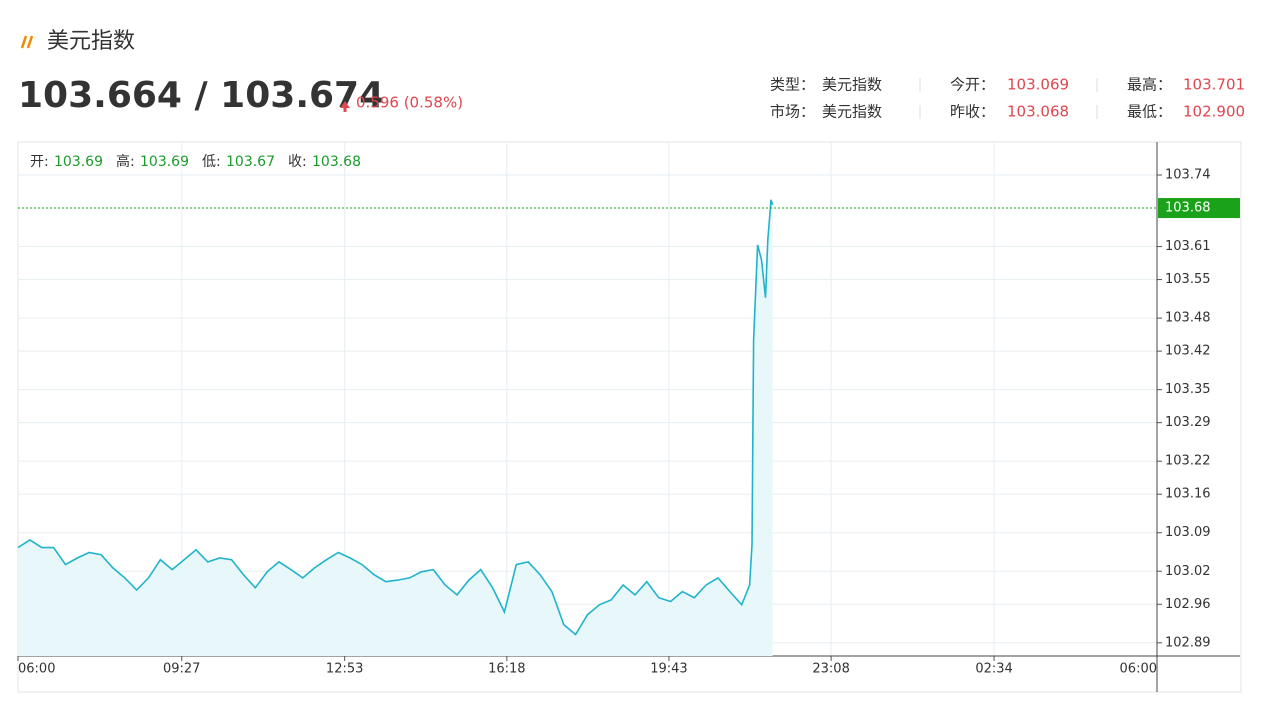  I want to click on info-label: 市场：, so click(792, 112).